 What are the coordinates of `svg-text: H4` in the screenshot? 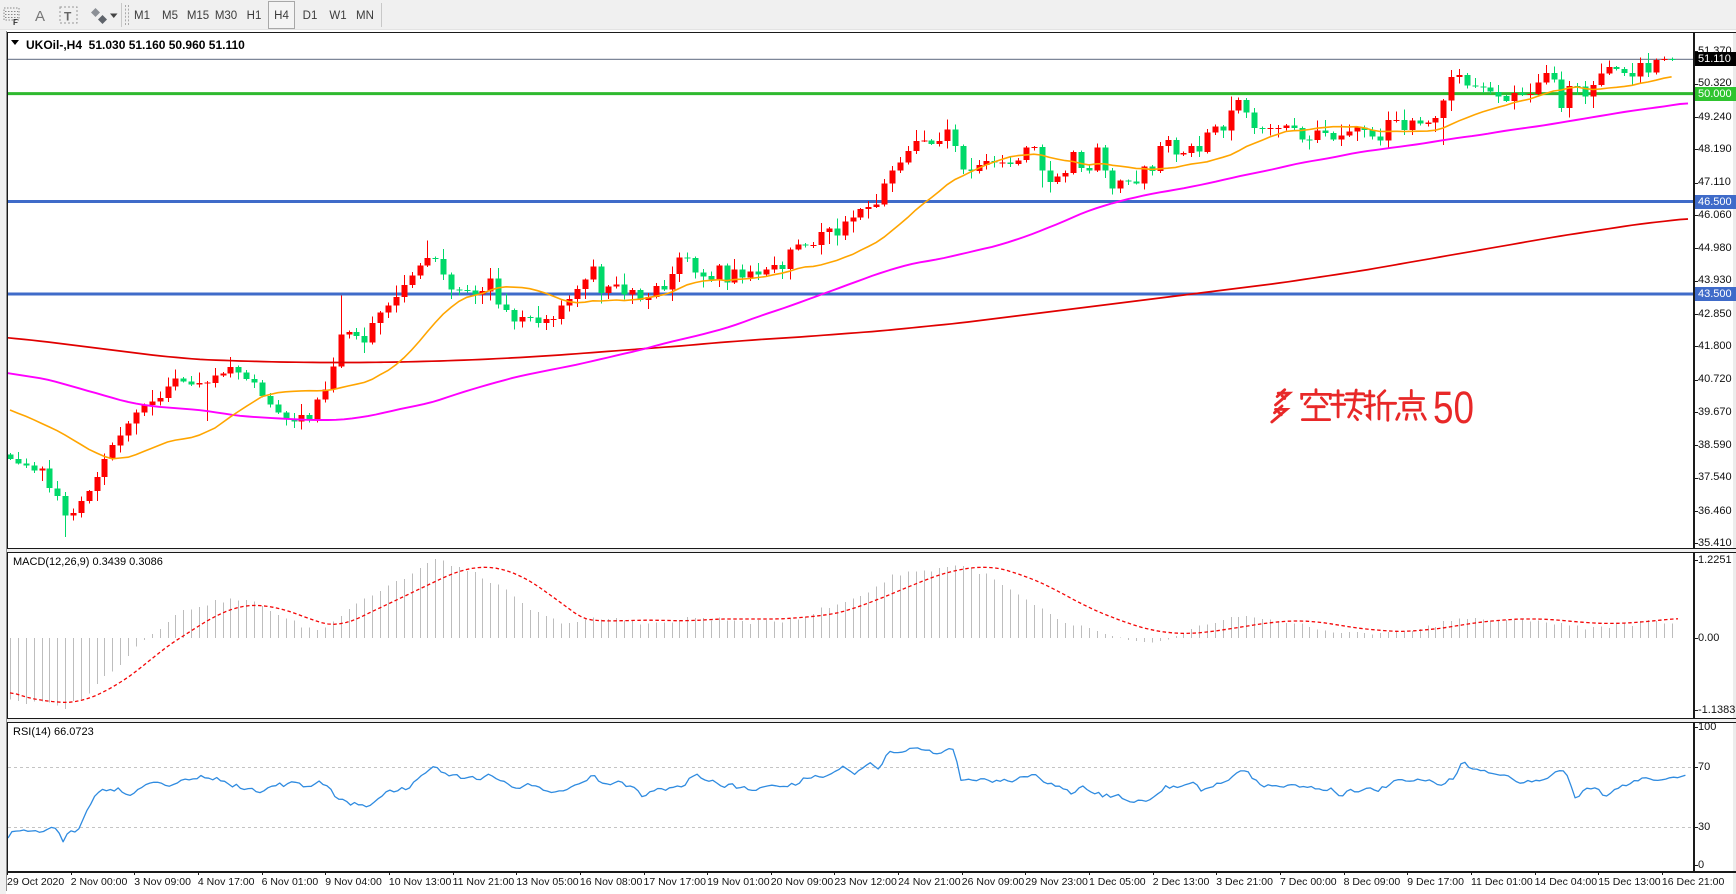 It's located at (281, 16).